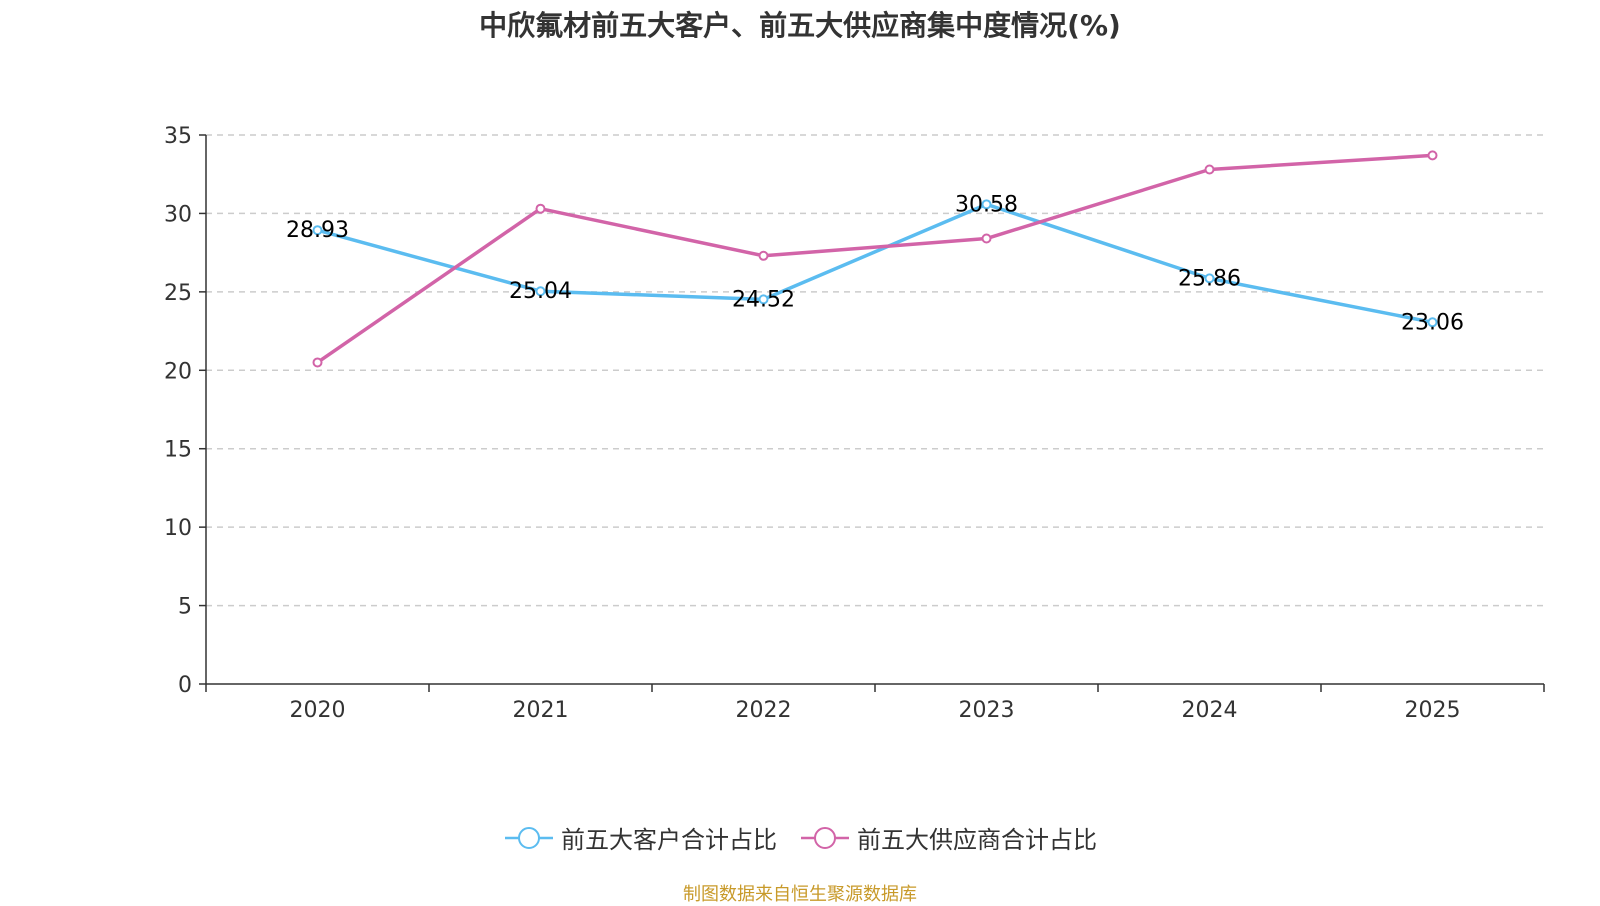  I want to click on x-tick-label: 2020, so click(318, 710).